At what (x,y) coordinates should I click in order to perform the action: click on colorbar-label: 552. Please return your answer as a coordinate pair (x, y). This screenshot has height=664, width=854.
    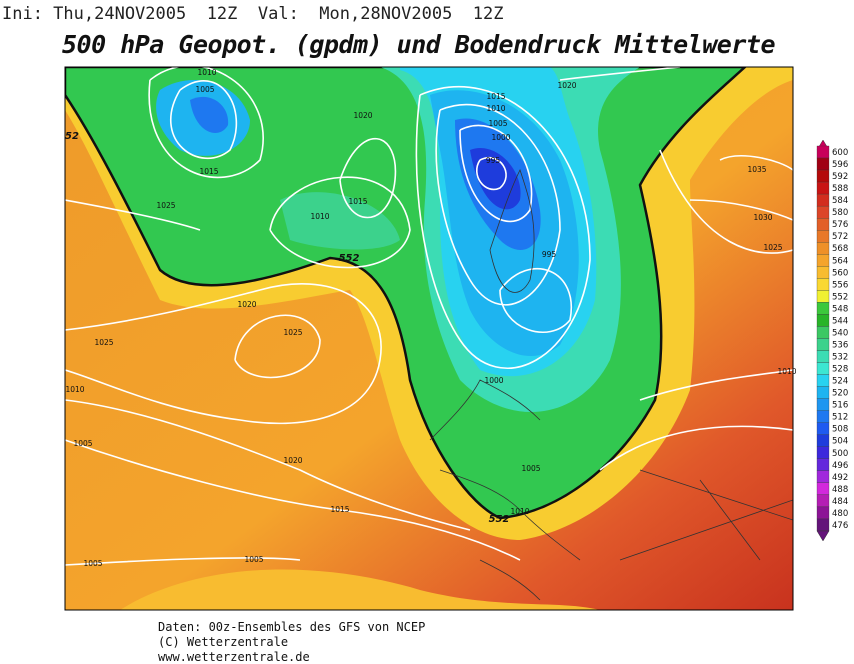
    Looking at the image, I should click on (840, 297).